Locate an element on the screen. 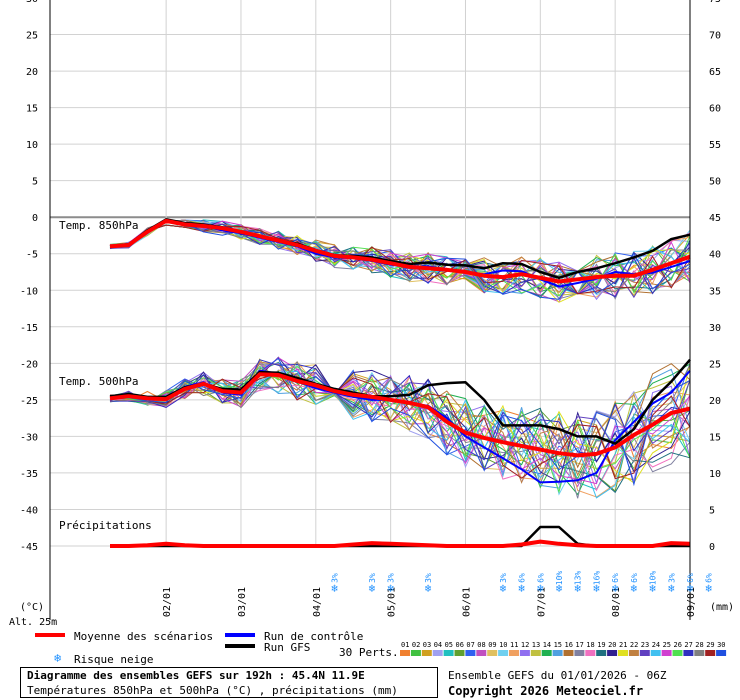 The width and height of the screenshot is (740, 700). member-number: 29 is located at coordinates (710, 645).